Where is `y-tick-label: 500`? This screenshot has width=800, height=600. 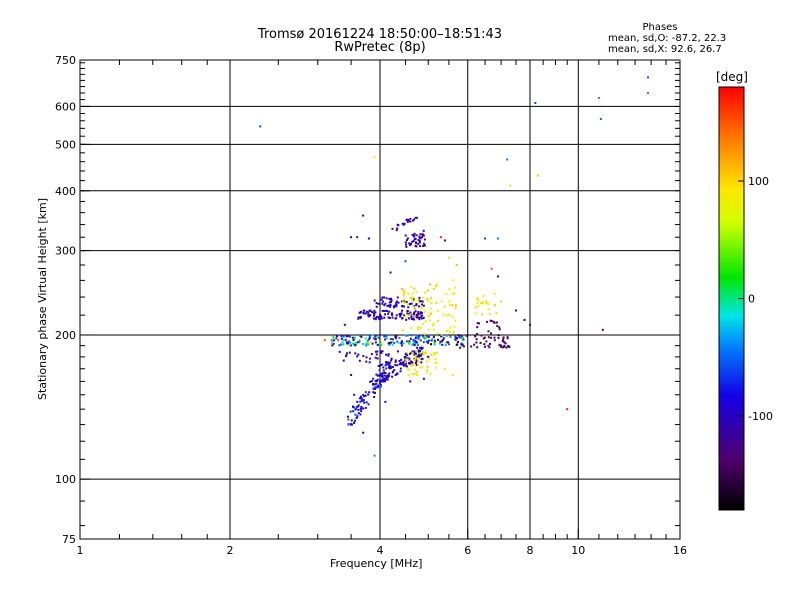 y-tick-label: 500 is located at coordinates (65, 144).